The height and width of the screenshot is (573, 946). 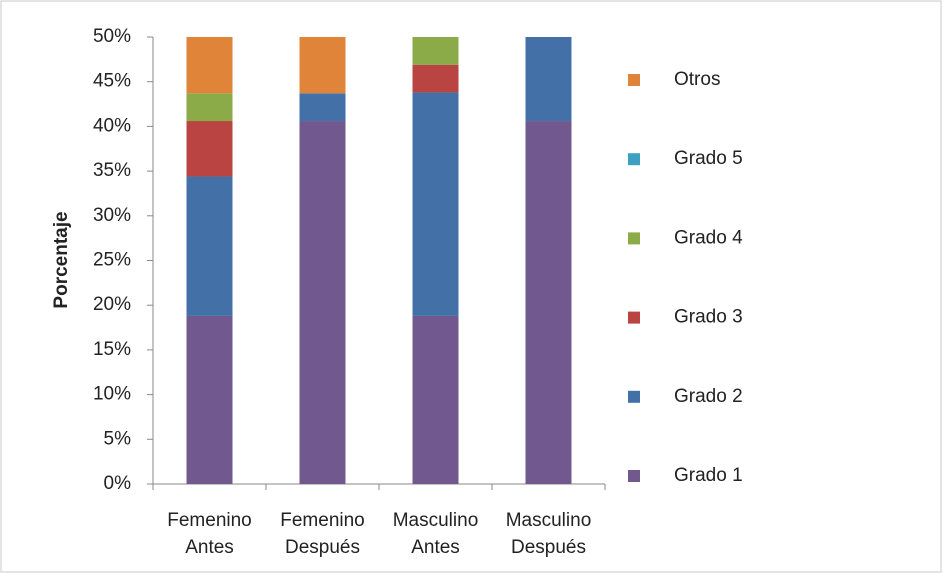 I want to click on legend-label: Grado 5, so click(x=708, y=158).